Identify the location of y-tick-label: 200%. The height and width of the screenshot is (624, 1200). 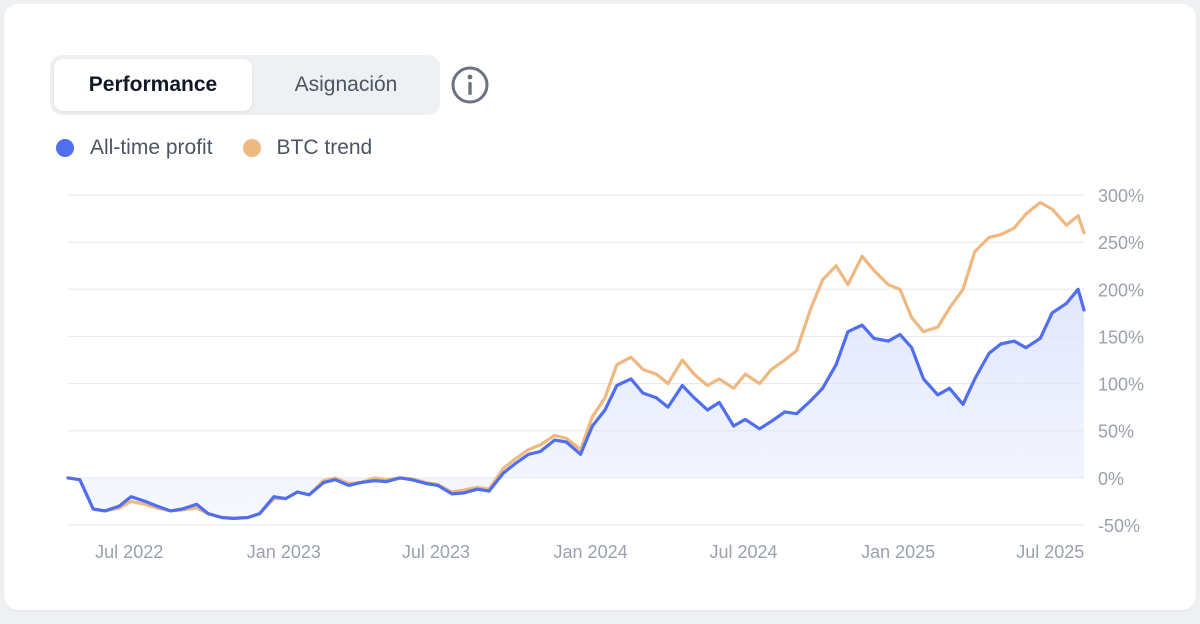
(1121, 290).